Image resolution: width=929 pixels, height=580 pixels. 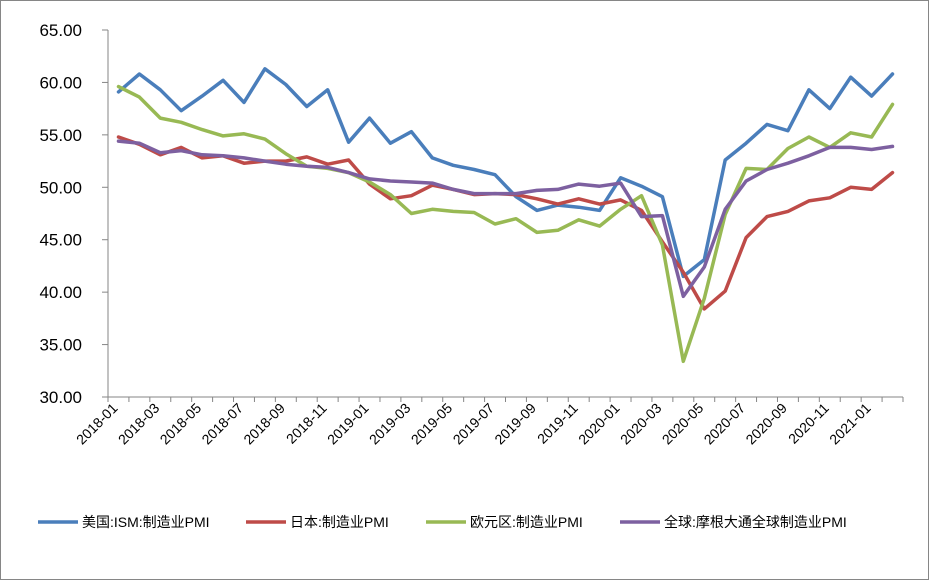 I want to click on y-tick-label: 65.00, so click(x=60, y=30).